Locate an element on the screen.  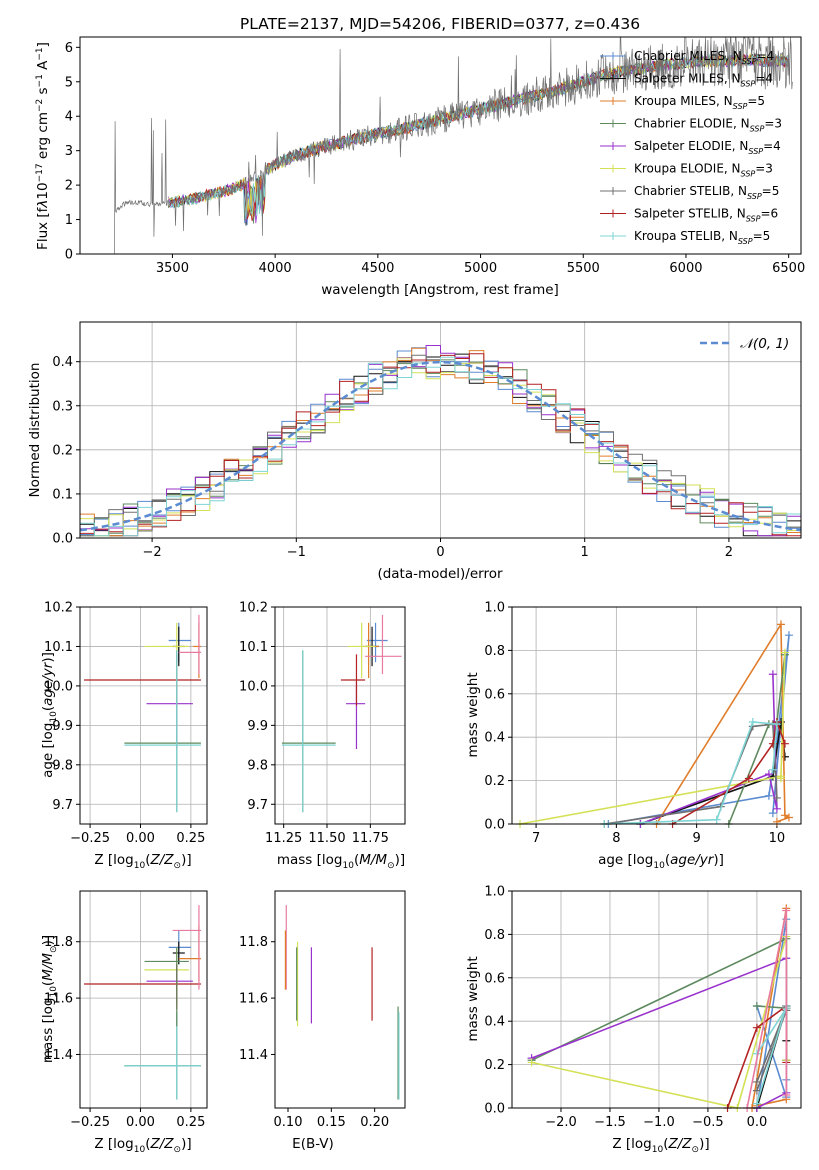
legend-label: Chabrier ELODIE, NSSP=3 is located at coordinates (708, 125).